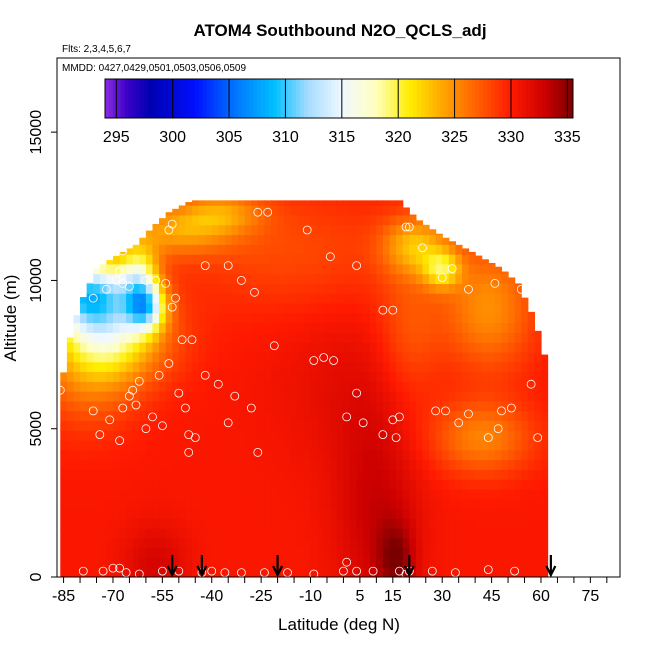 This screenshot has height=650, width=650. I want to click on colorbar-tick-label: 335, so click(567, 137).